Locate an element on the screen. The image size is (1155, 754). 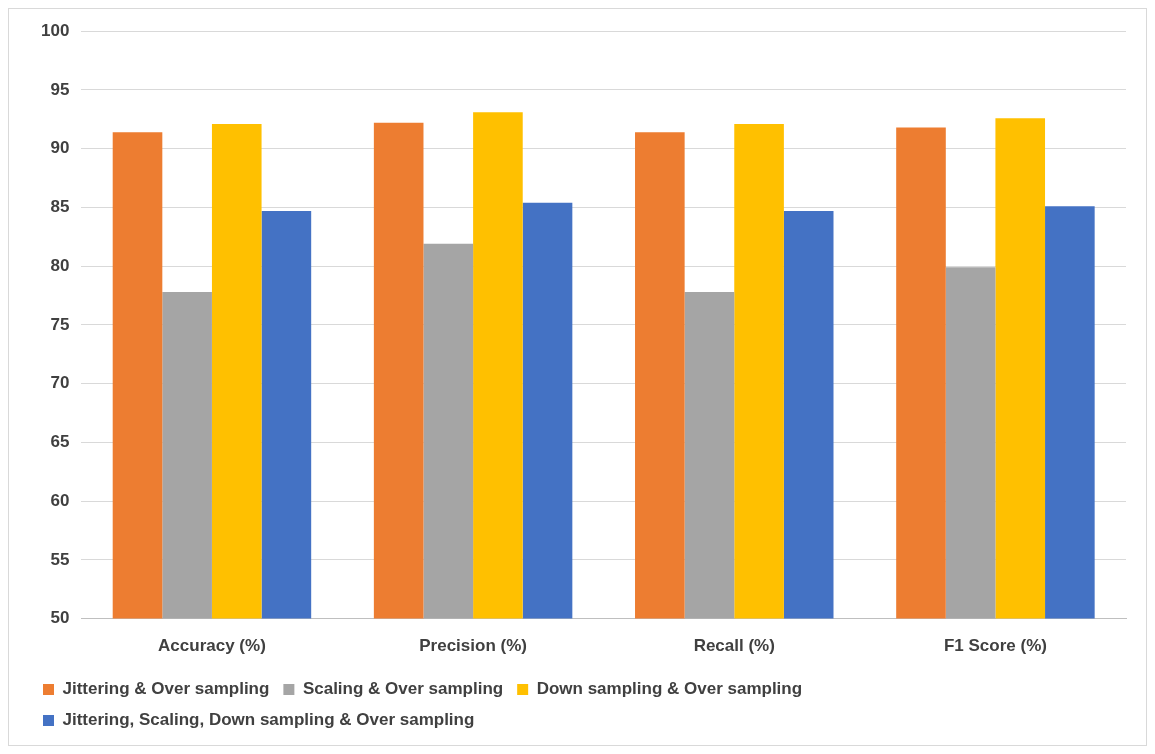
y-tick-label: 90 is located at coordinates (60, 148).